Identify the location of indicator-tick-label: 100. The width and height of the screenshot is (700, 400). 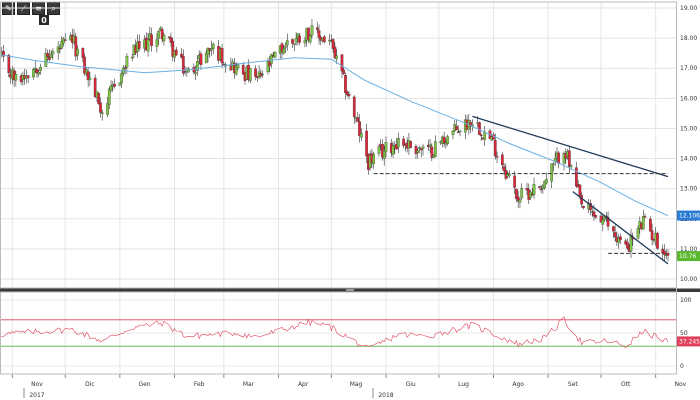
(686, 300).